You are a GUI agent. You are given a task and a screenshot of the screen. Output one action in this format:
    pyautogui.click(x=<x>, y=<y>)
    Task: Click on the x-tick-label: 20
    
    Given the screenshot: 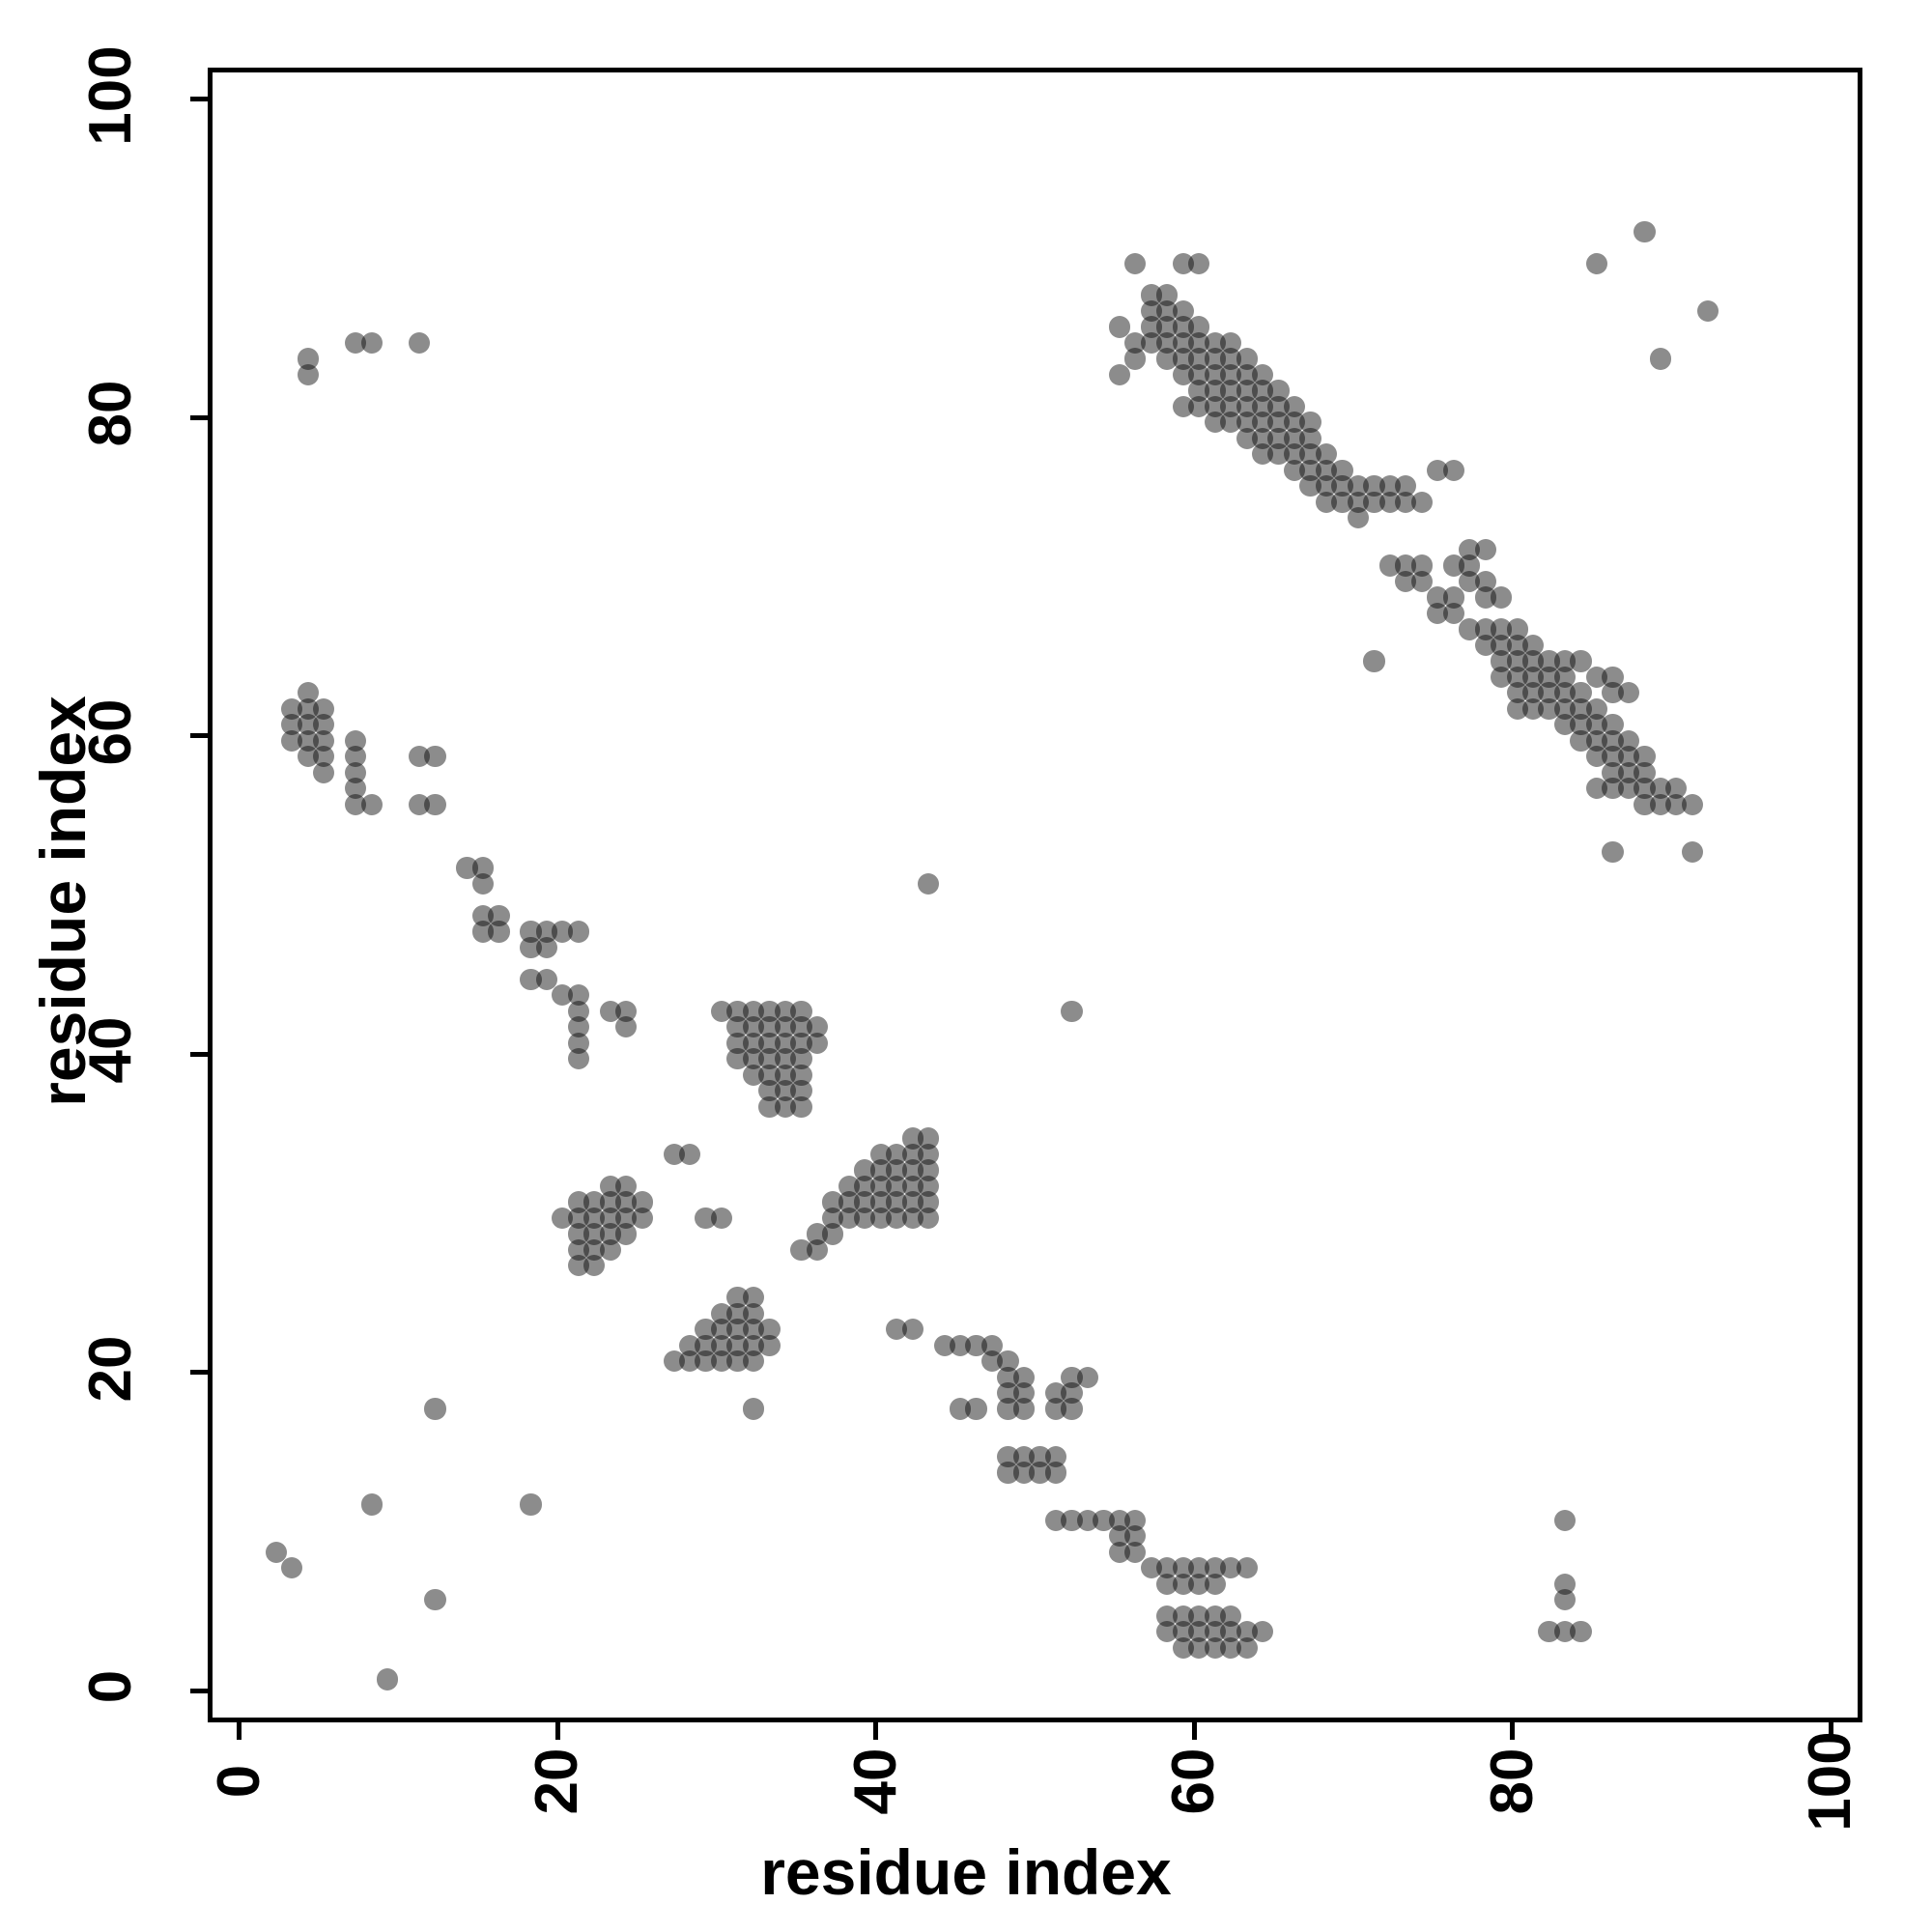 What is the action you would take?
    pyautogui.click(x=557, y=1781)
    